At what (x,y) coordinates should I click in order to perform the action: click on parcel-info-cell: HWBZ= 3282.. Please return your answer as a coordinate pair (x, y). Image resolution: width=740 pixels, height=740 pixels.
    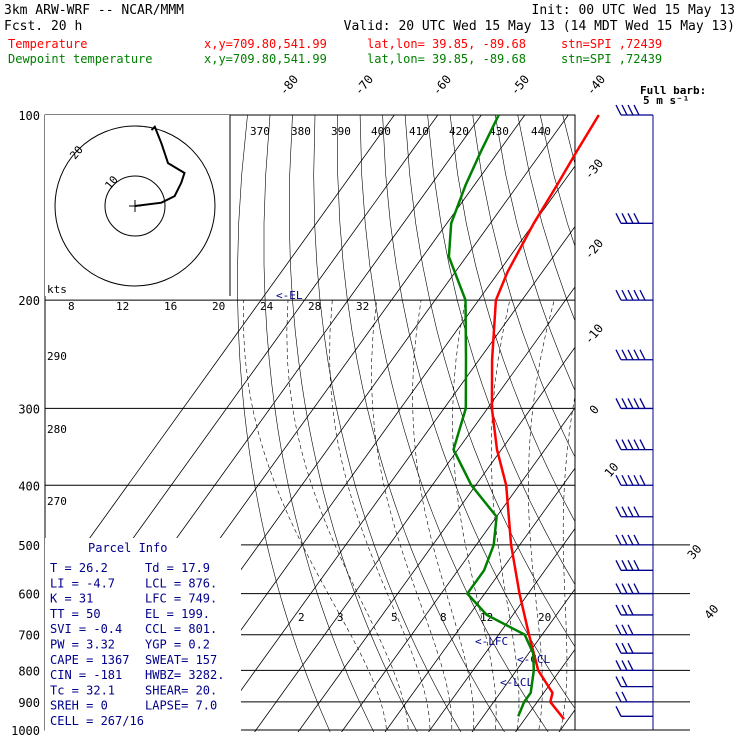
    Looking at the image, I should click on (184, 675).